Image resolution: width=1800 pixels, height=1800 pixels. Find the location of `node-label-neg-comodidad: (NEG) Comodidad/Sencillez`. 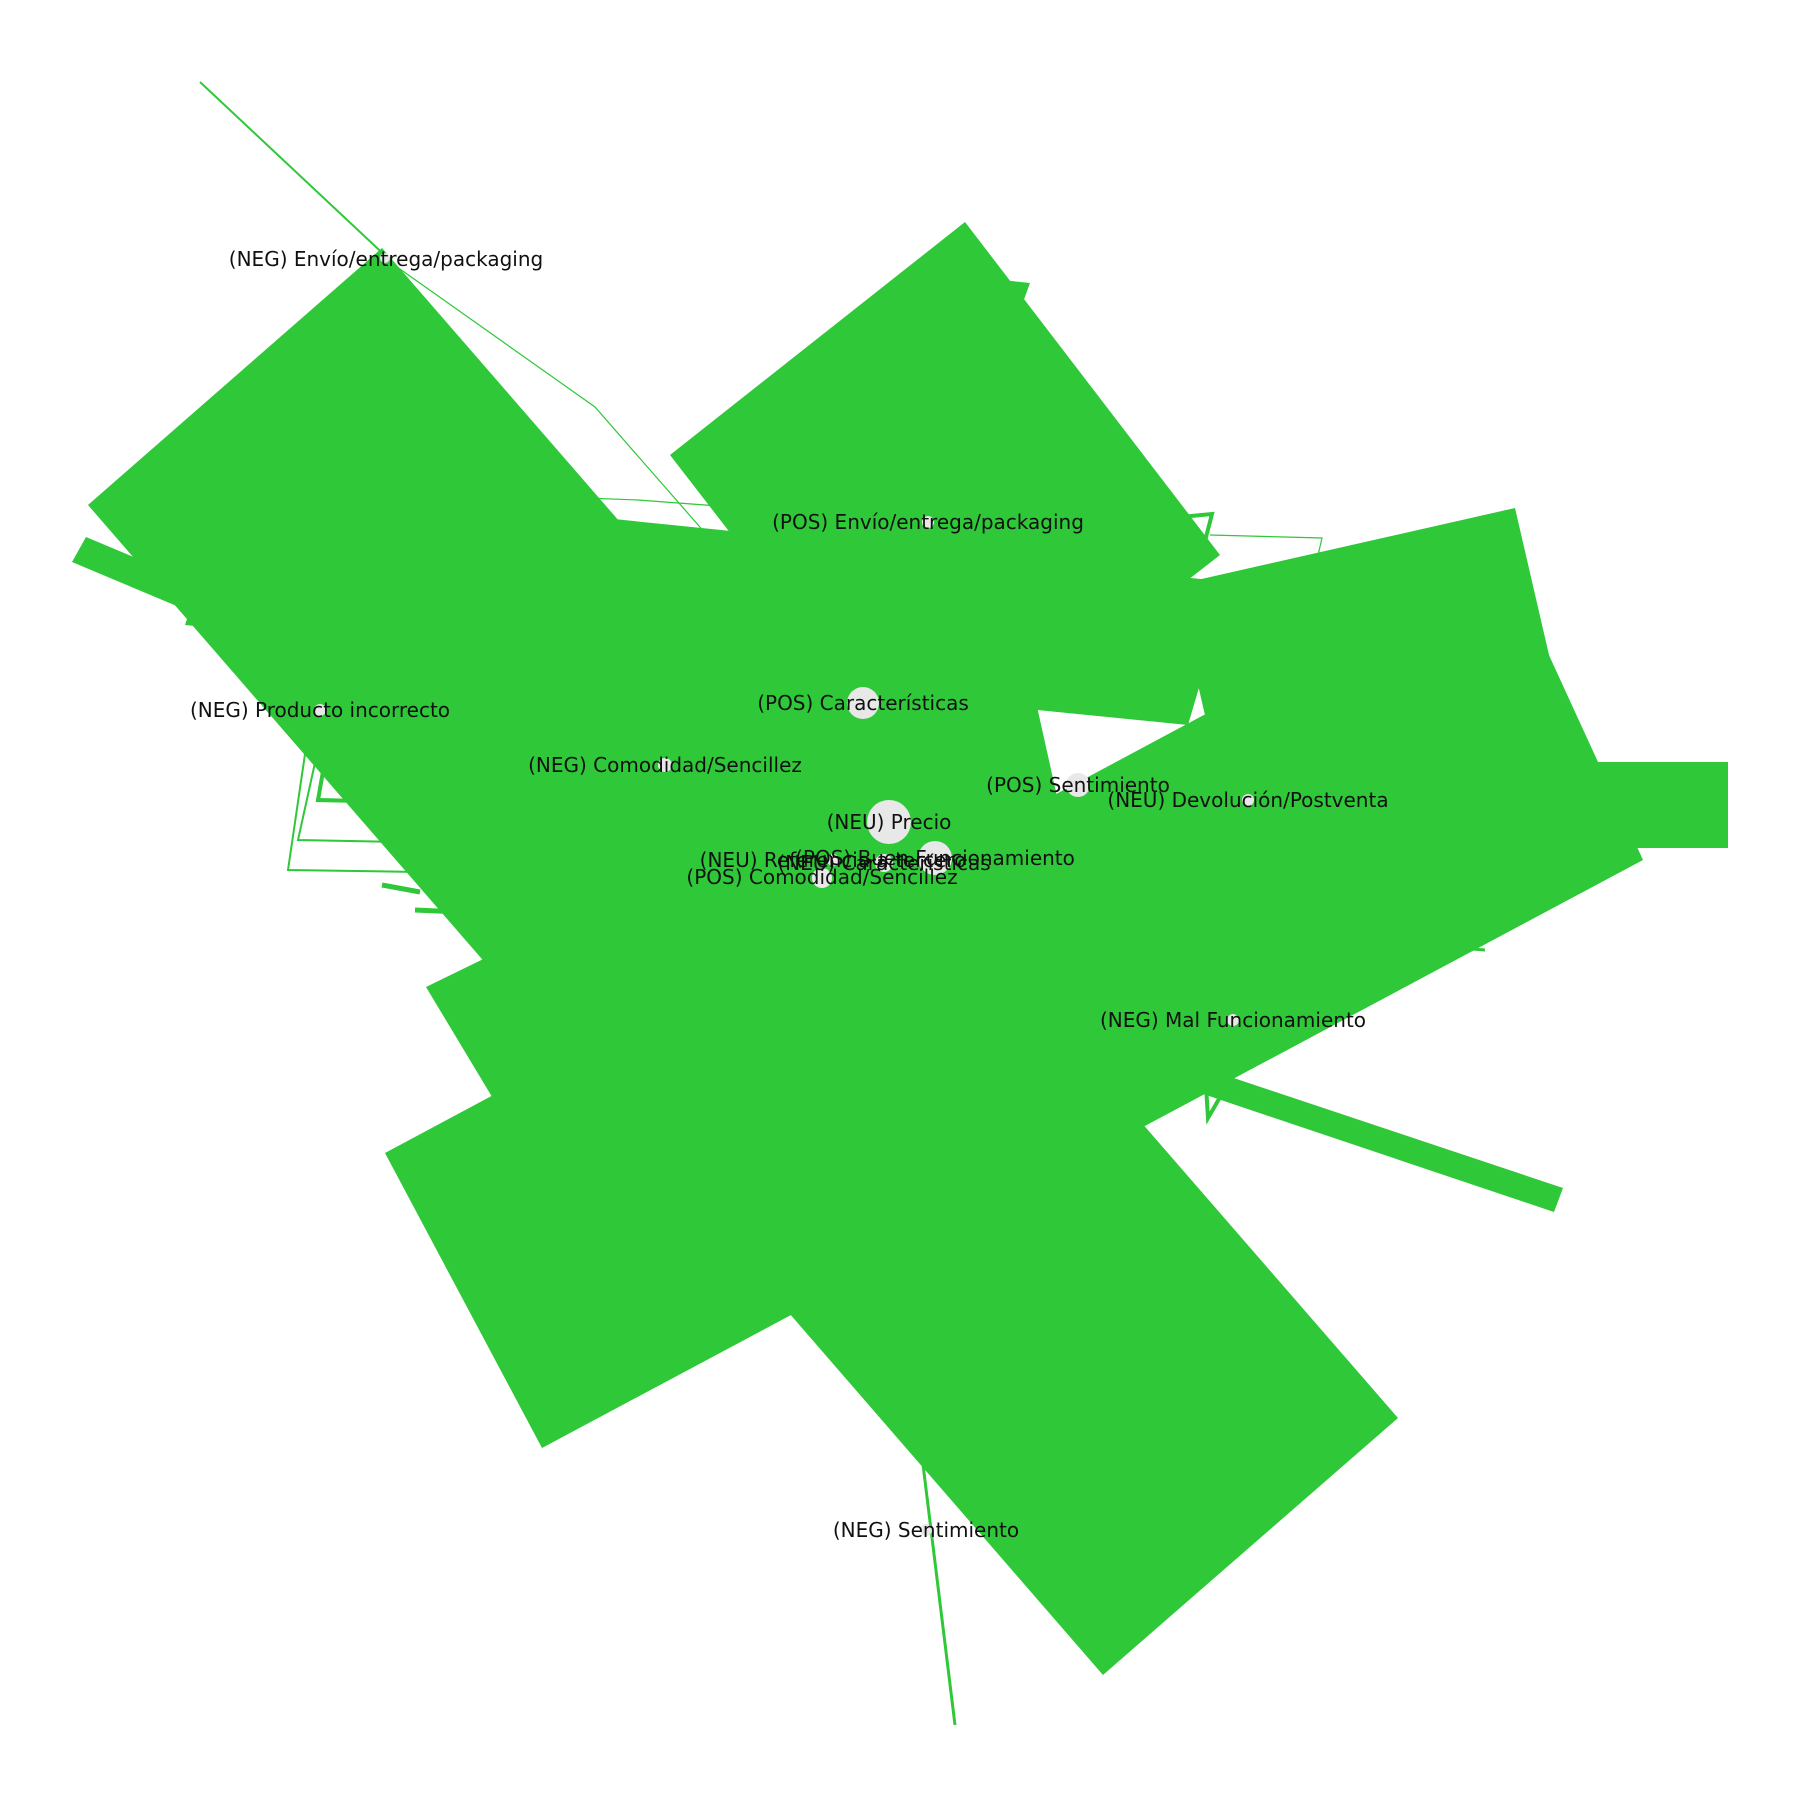

node-label-neg-comodidad: (NEG) Comodidad/Sencillez is located at coordinates (665, 765).